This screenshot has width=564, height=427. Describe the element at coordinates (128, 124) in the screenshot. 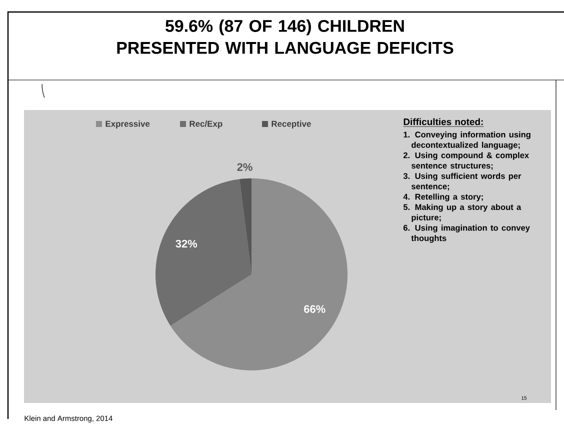

I see `legend-label: Expressive` at that location.